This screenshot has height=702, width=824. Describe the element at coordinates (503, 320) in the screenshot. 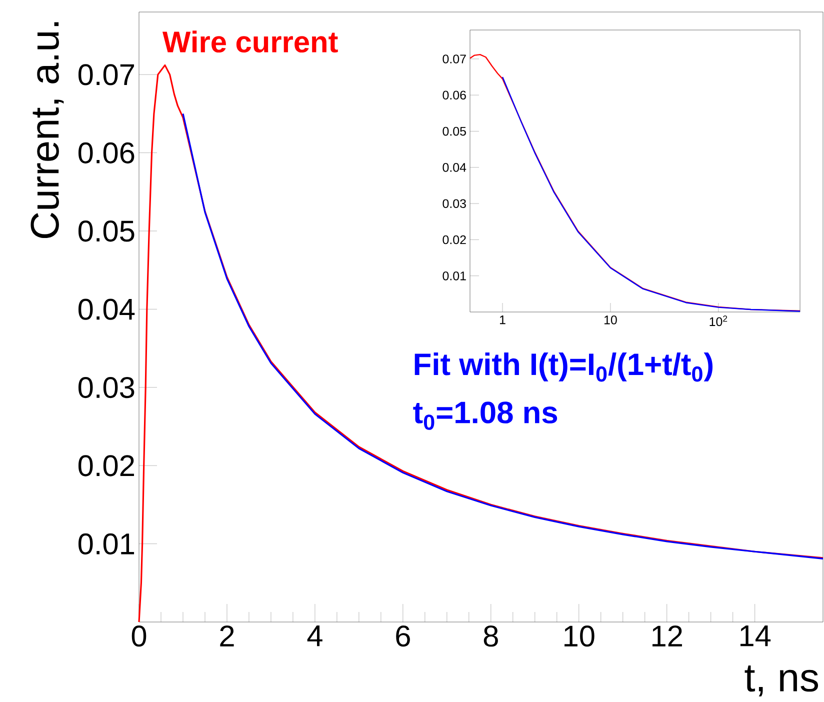

I see `x-tick-label: 1` at that location.